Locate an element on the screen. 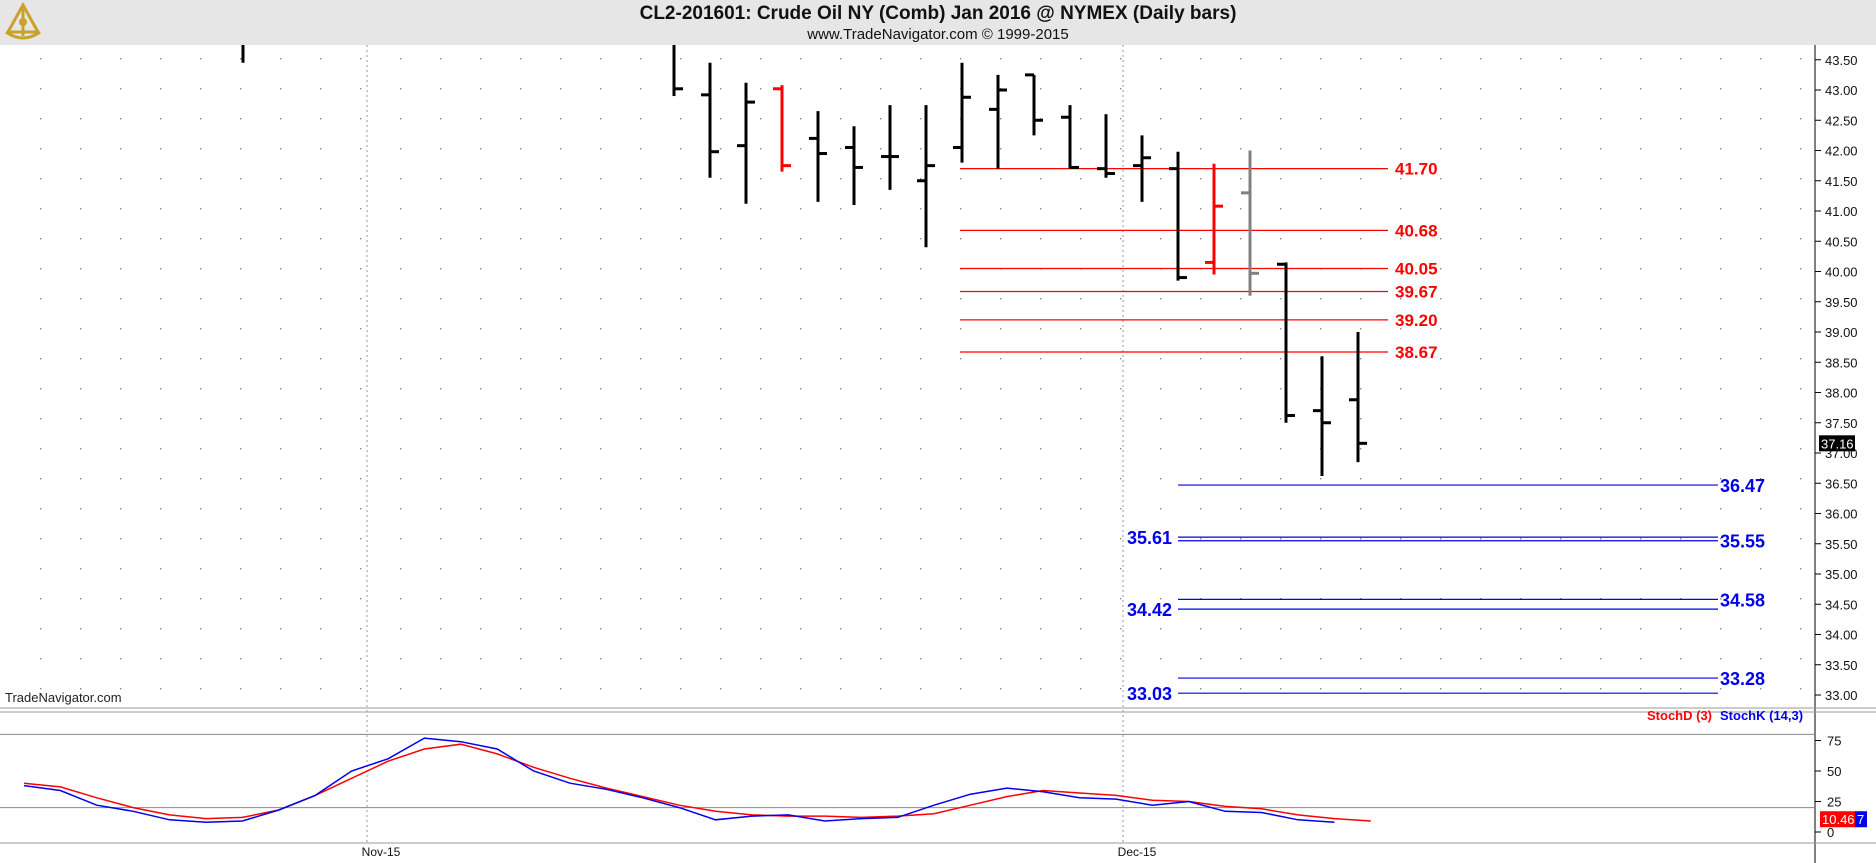 This screenshot has height=863, width=1876. y-tick-label: 40.50 is located at coordinates (1841, 241).